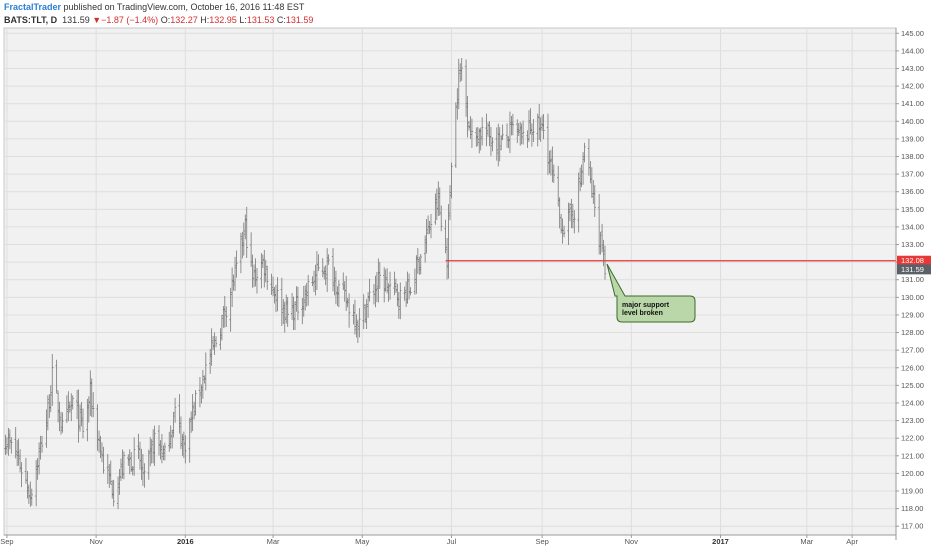  What do you see at coordinates (912, 50) in the screenshot?
I see `price-tick-label: 144.00` at bounding box center [912, 50].